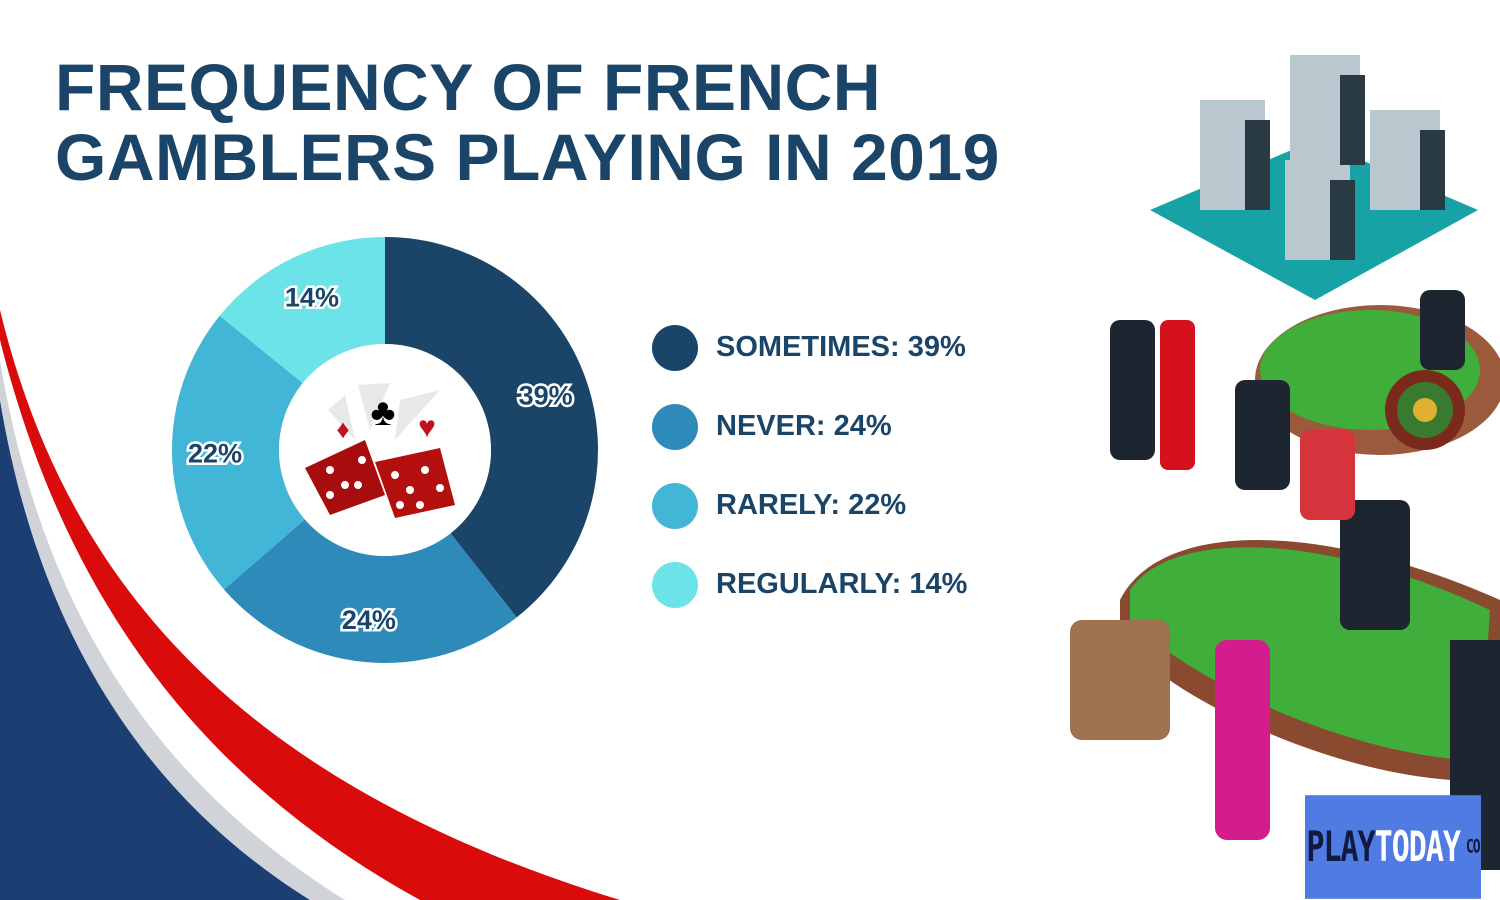 This screenshot has width=1500, height=900. What do you see at coordinates (215, 454) in the screenshot?
I see `data-label-rarely: 22%` at bounding box center [215, 454].